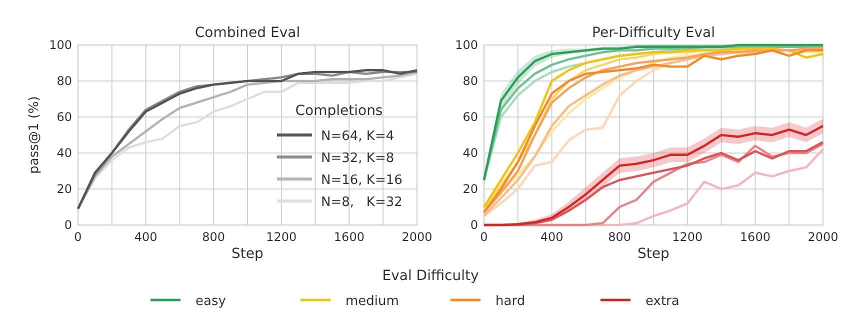 The width and height of the screenshot is (851, 323). Describe the element at coordinates (653, 33) in the screenshot. I see `chart-title: Per-Difficulty Eval` at that location.